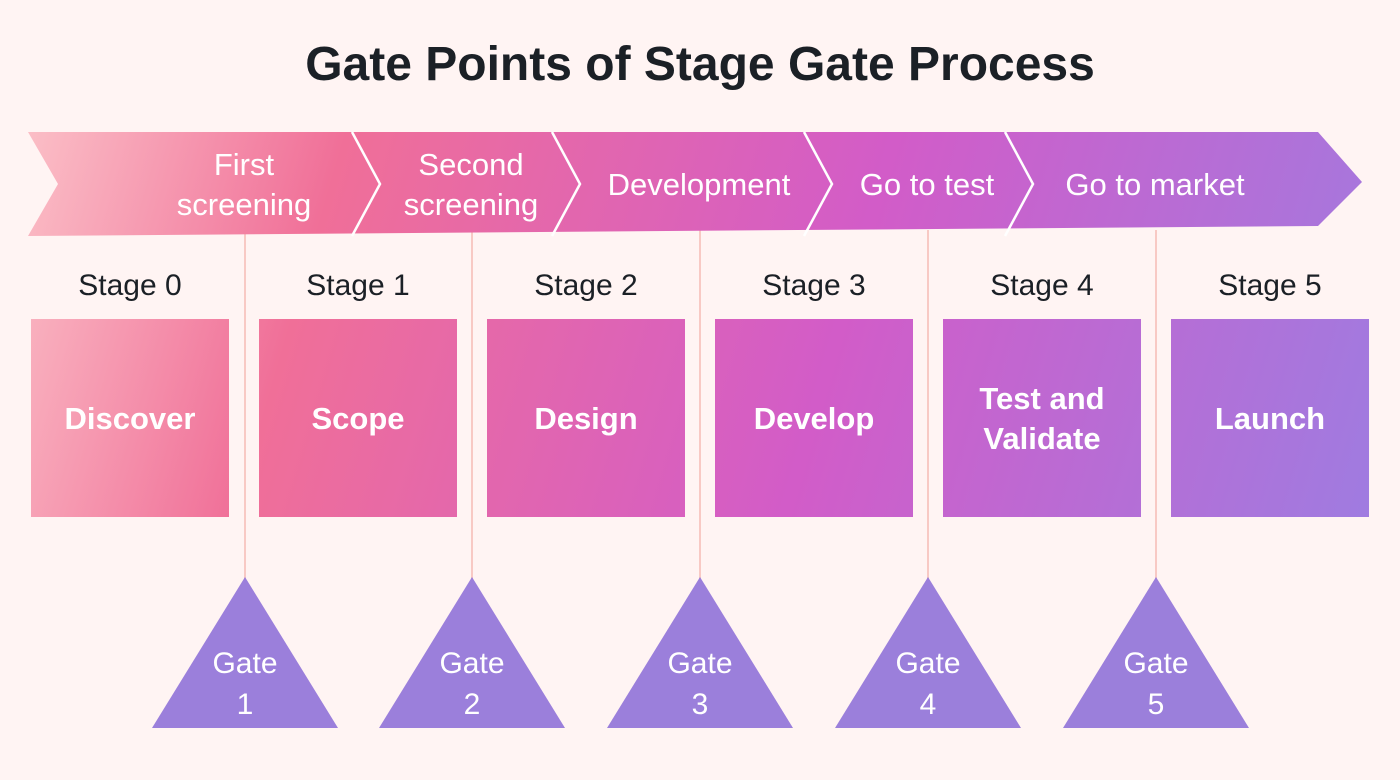 The height and width of the screenshot is (780, 1400). Describe the element at coordinates (928, 704) in the screenshot. I see `gate-number: 4` at that location.